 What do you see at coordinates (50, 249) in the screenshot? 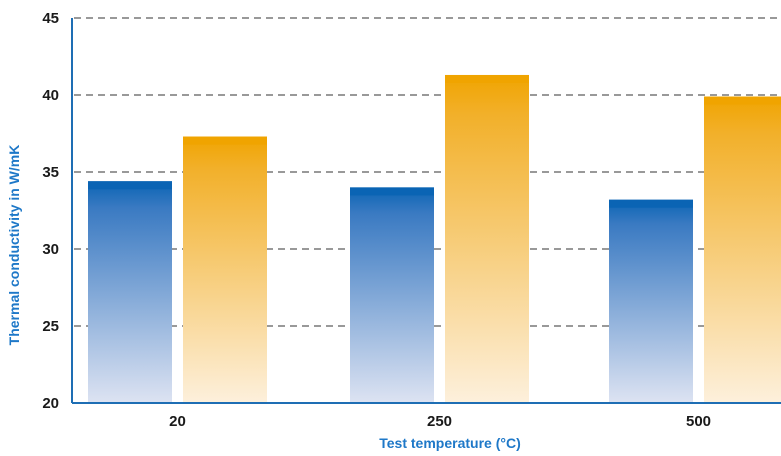
I see `y-tick-label: 30` at bounding box center [50, 249].